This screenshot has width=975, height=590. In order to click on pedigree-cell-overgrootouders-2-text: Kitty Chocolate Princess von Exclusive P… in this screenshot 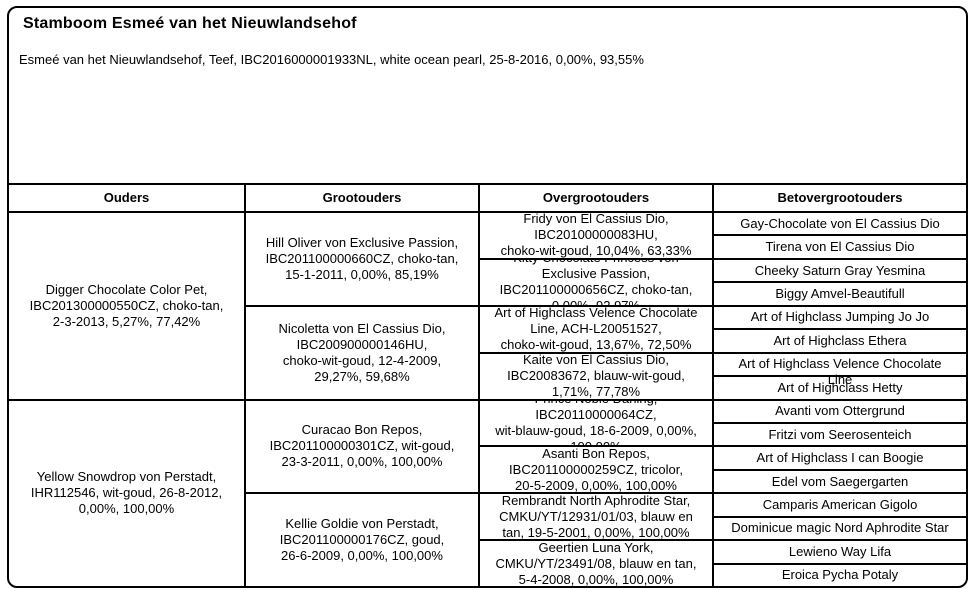, I will do `click(596, 282)`.